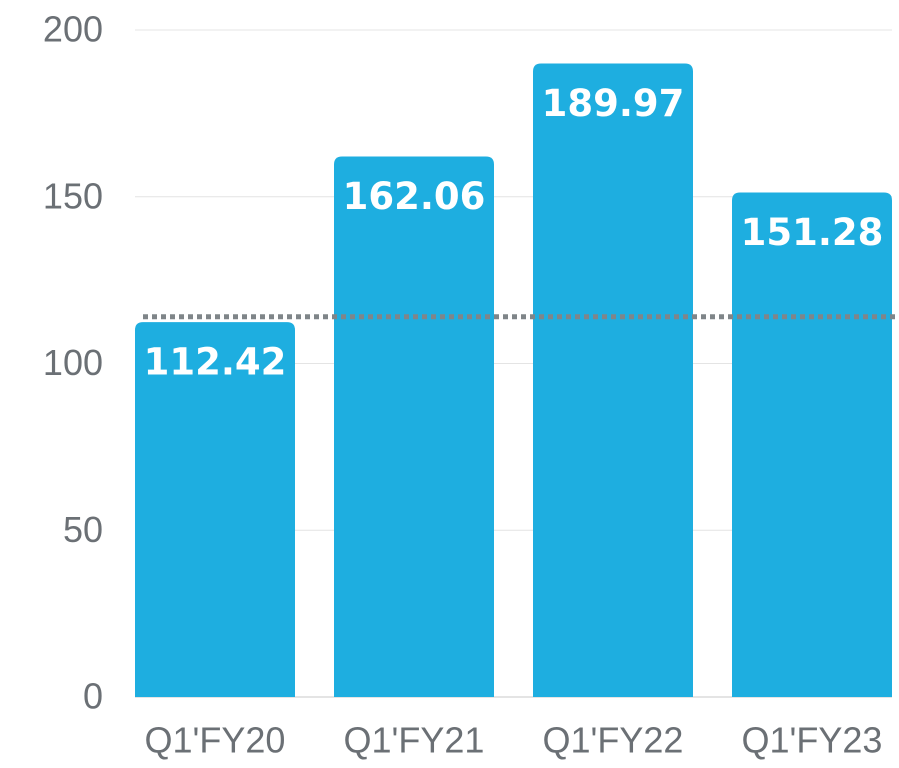 This screenshot has width=899, height=768. What do you see at coordinates (613, 103) in the screenshot?
I see `value-label: 189.97` at bounding box center [613, 103].